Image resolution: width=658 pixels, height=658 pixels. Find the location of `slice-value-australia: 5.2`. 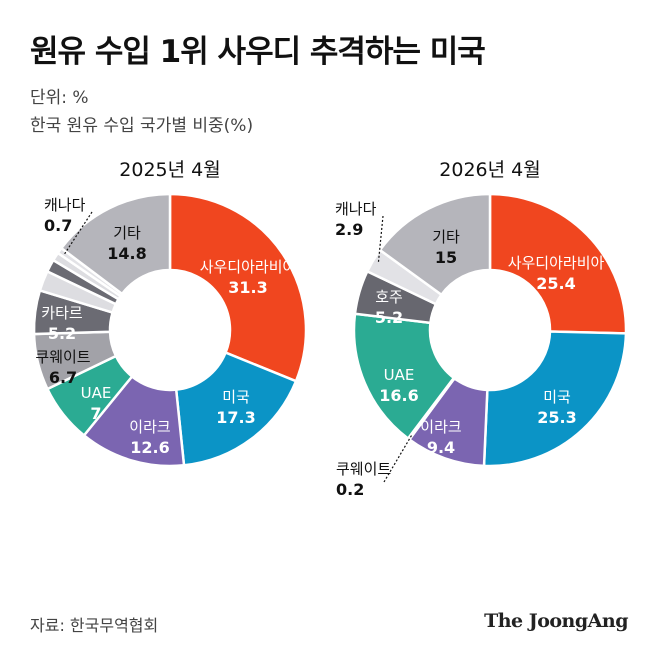

slice-value-australia: 5.2 is located at coordinates (389, 317).